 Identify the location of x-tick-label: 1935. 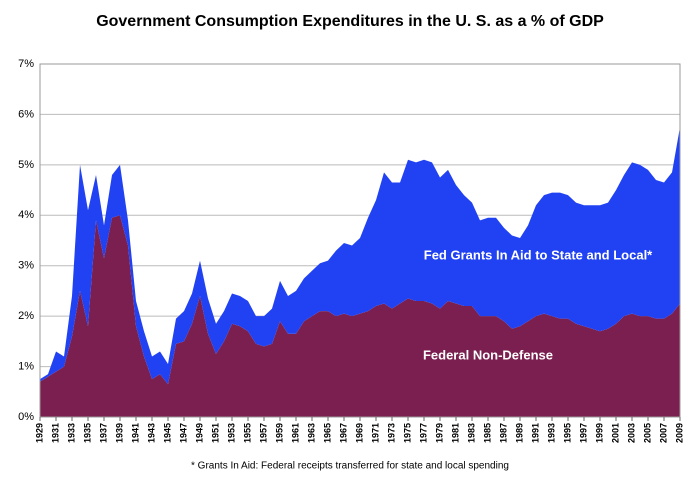
(87, 433).